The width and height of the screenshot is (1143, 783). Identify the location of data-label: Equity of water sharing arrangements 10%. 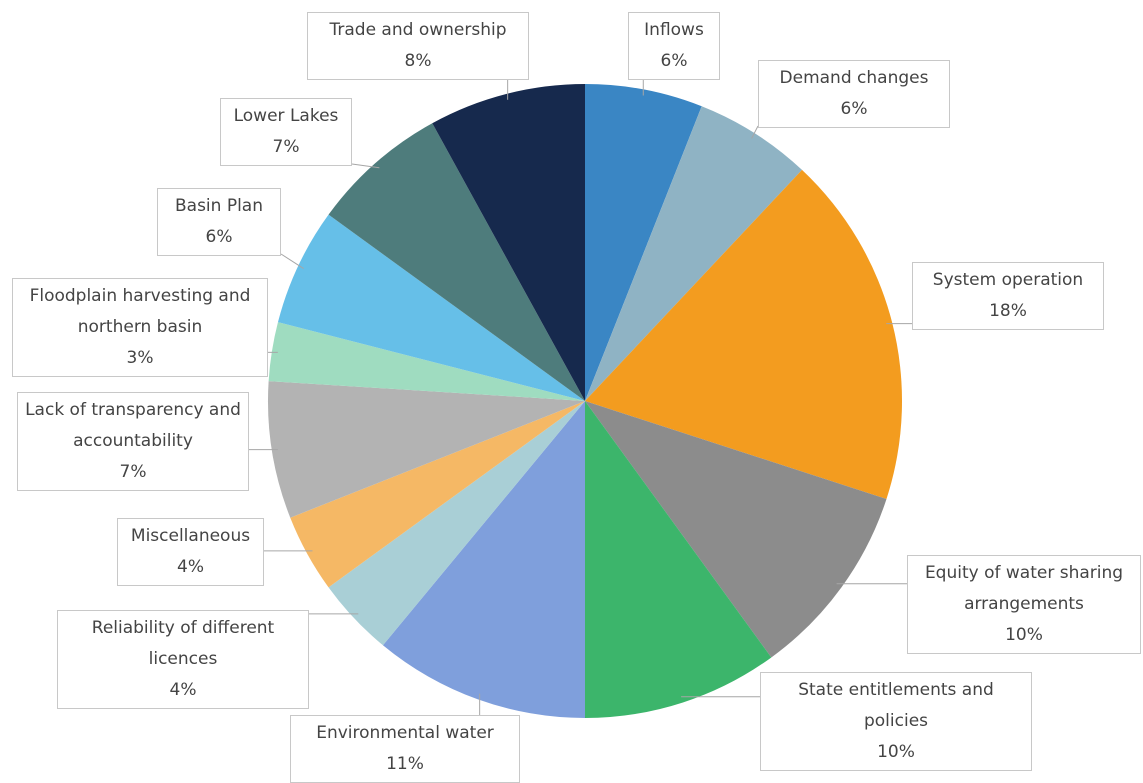
(1024, 604).